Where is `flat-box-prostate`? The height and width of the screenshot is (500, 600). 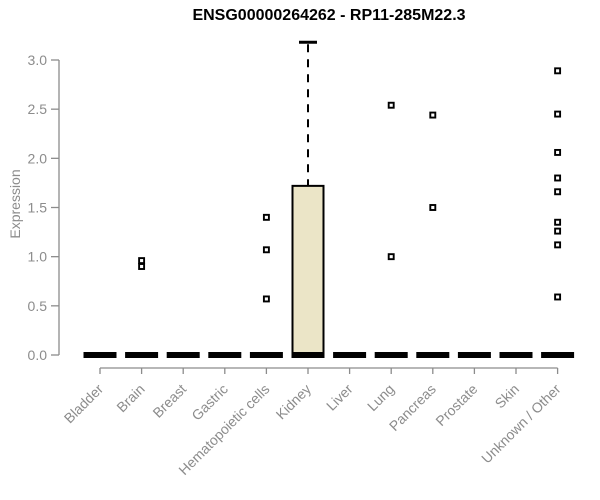 flat-box-prostate is located at coordinates (474, 355).